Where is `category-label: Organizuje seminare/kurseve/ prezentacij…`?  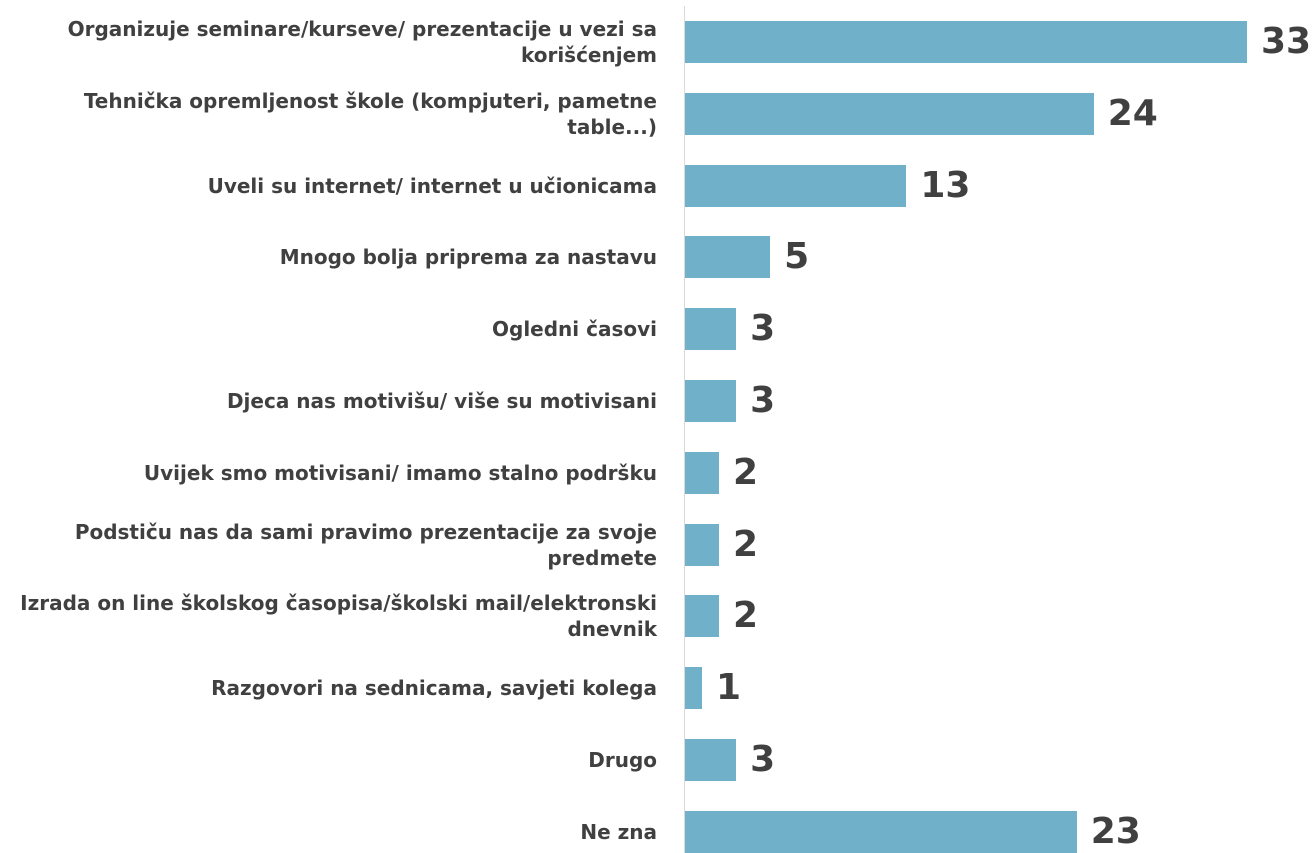 category-label: Organizuje seminare/kurseve/ prezentacij… is located at coordinates (362, 42).